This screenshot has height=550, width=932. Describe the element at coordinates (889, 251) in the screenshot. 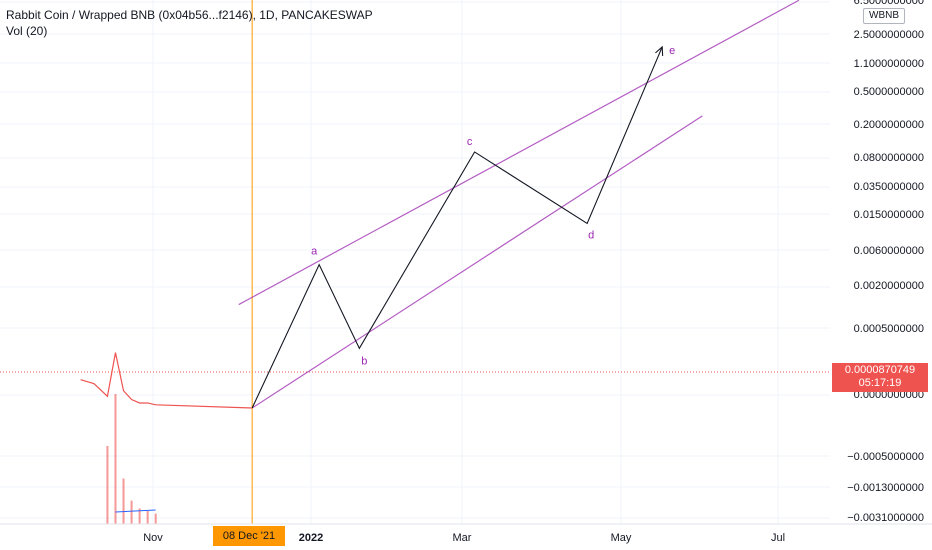

I see `price-tick-label: 0.0060000000` at that location.